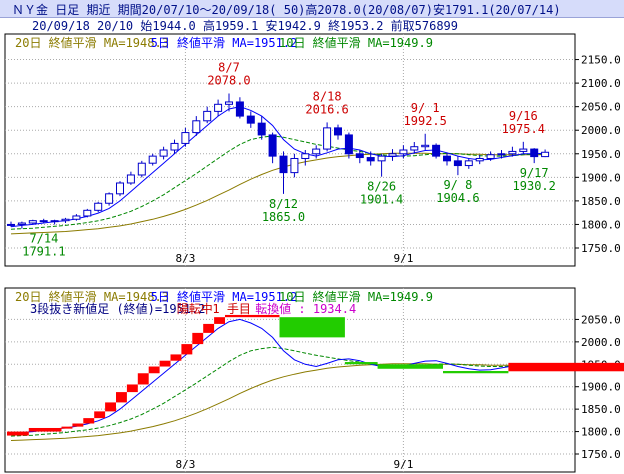 This screenshot has height=474, width=624. I want to click on top-y-tick-label: 1800.0, so click(601, 224).